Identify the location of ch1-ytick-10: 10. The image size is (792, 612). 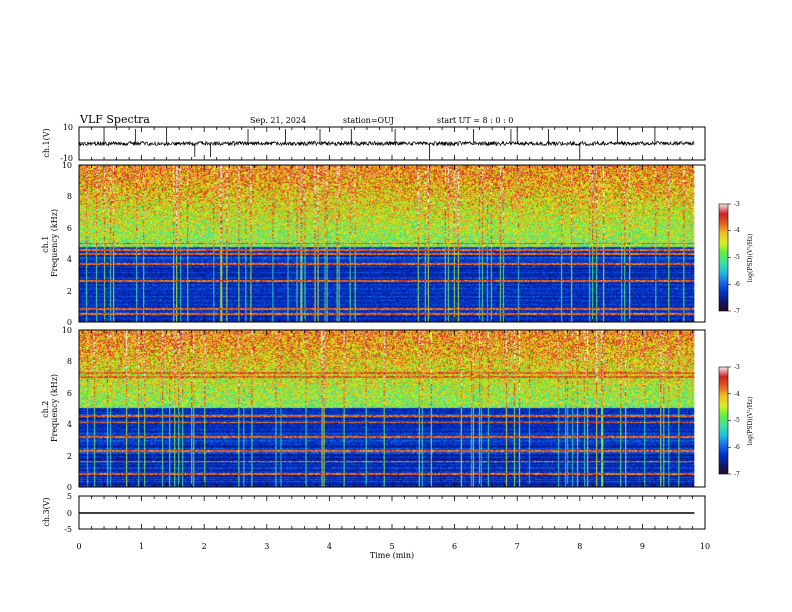
(67, 165).